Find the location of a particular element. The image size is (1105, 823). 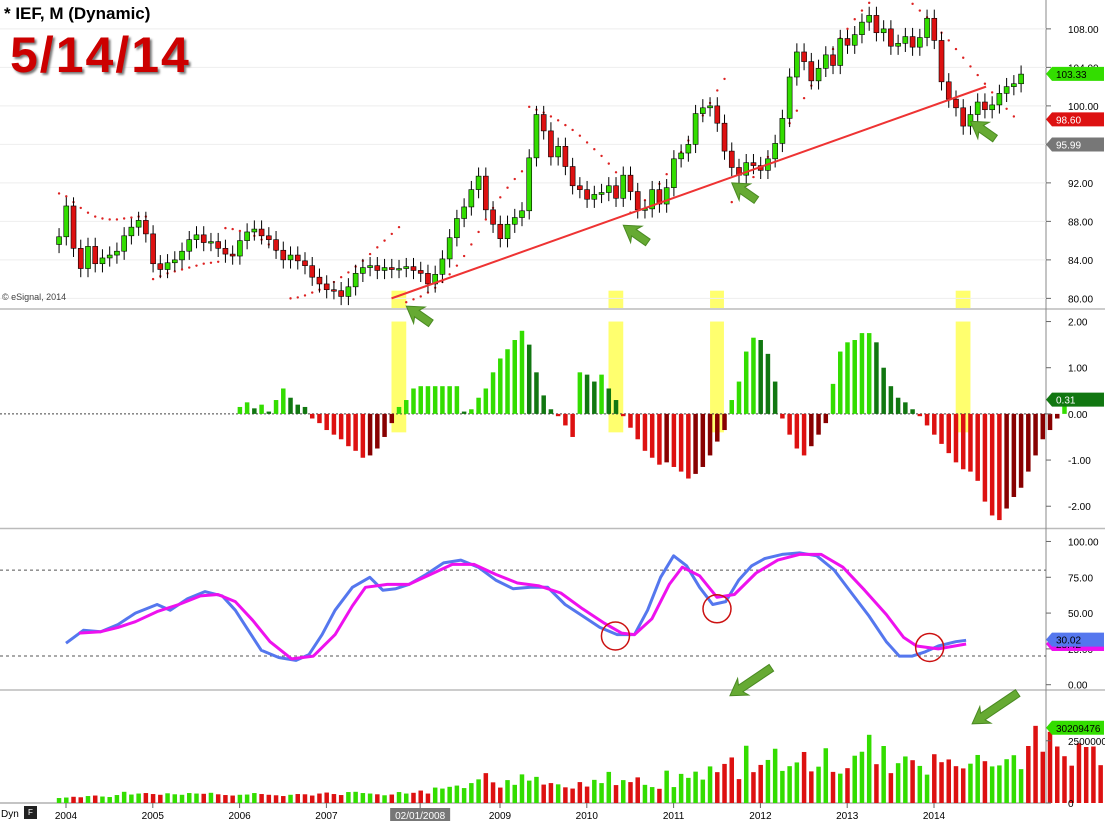

x-tick-label: 2014 is located at coordinates (934, 816).